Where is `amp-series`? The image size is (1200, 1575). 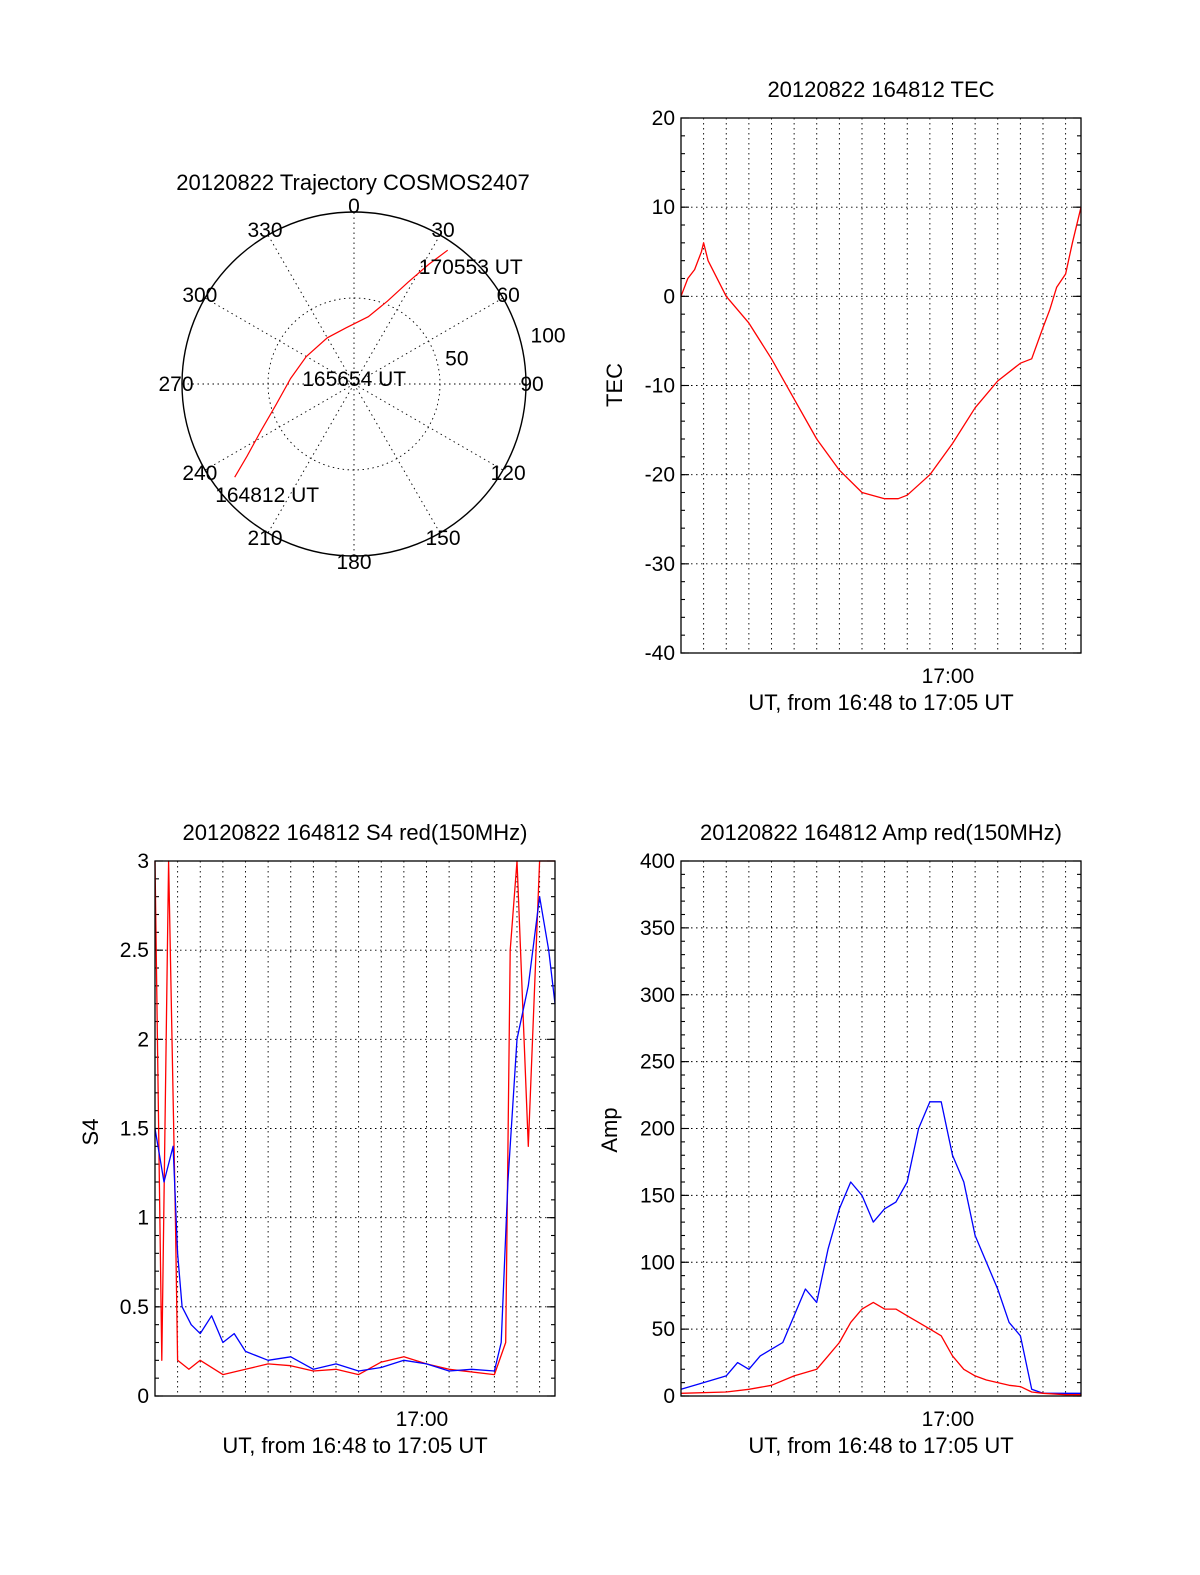
amp-series is located at coordinates (880, 1248).